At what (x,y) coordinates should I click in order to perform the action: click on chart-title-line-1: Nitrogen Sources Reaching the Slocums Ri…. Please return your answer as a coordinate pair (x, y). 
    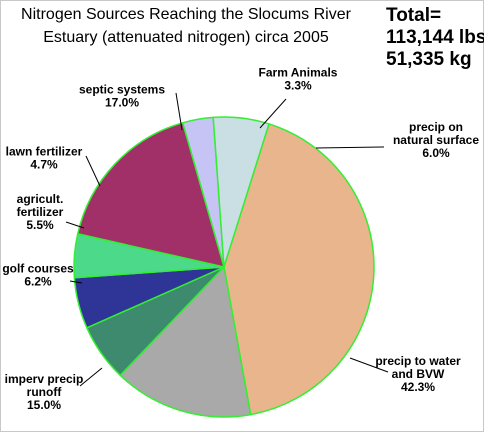
    Looking at the image, I should click on (186, 14).